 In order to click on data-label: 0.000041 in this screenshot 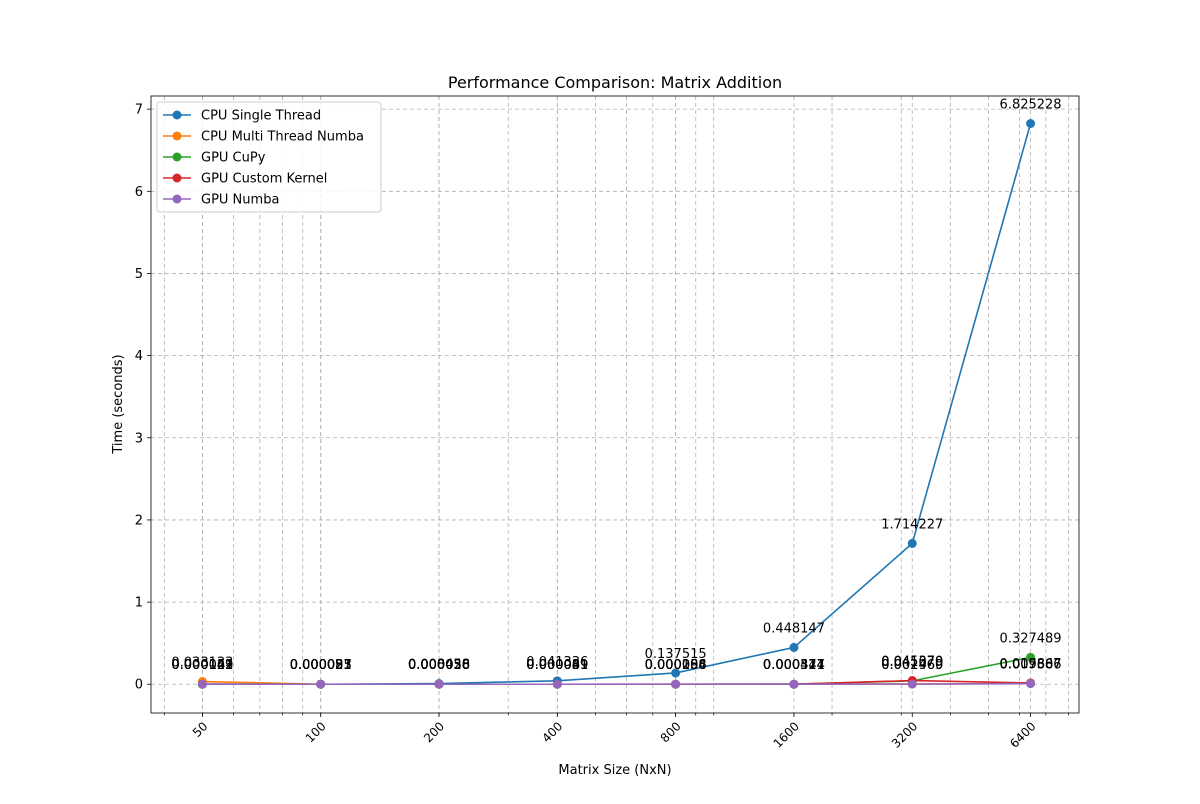, I will do `click(557, 665)`.